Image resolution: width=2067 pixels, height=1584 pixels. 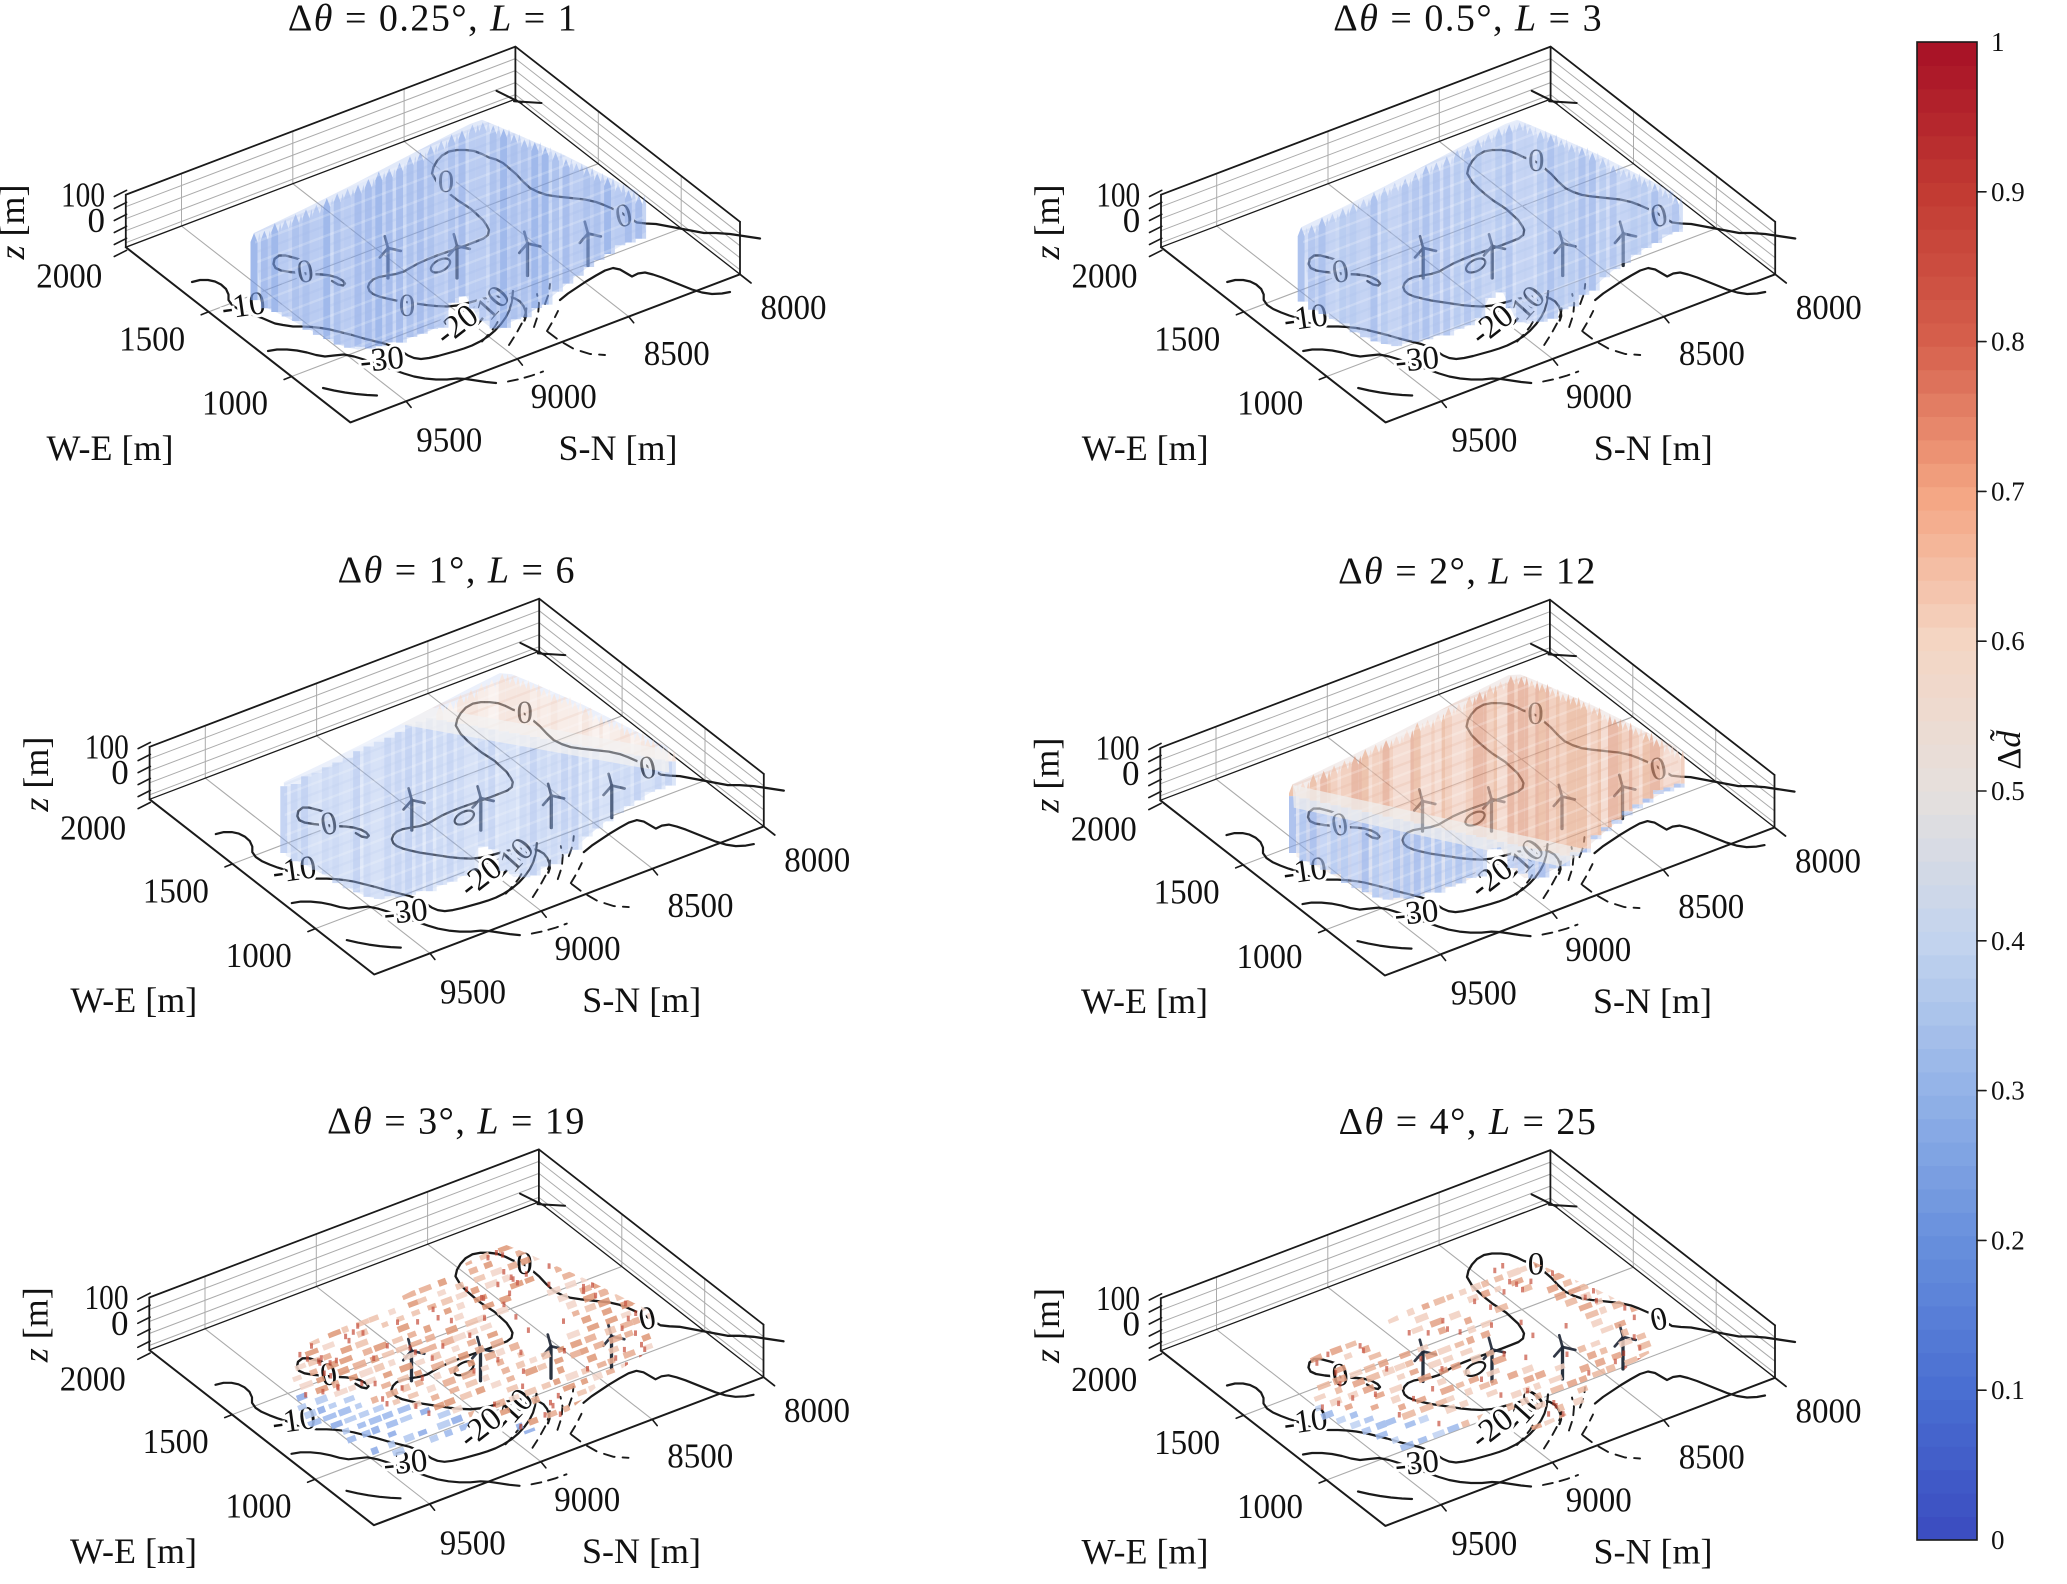 What do you see at coordinates (1468, 1122) in the screenshot?
I see `svg-text: Δθ = 4°, L = 25` at bounding box center [1468, 1122].